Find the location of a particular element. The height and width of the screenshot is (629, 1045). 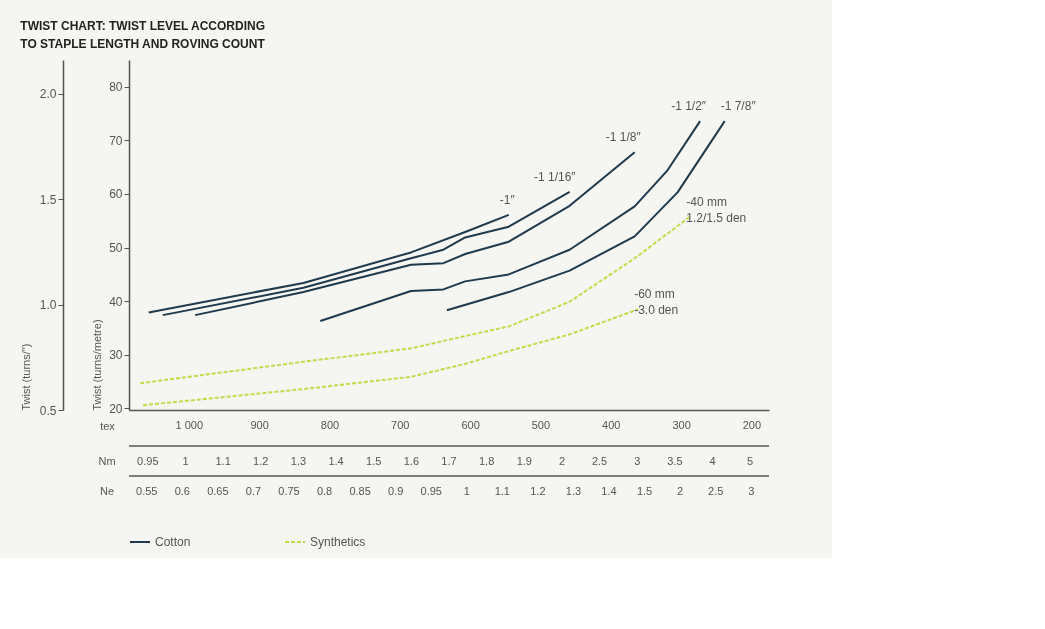

y-tick-label: 50 is located at coordinates (116, 248).